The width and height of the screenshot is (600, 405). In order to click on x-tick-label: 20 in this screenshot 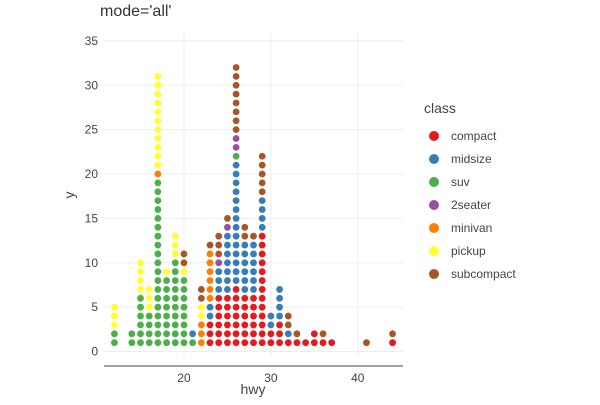, I will do `click(184, 378)`.